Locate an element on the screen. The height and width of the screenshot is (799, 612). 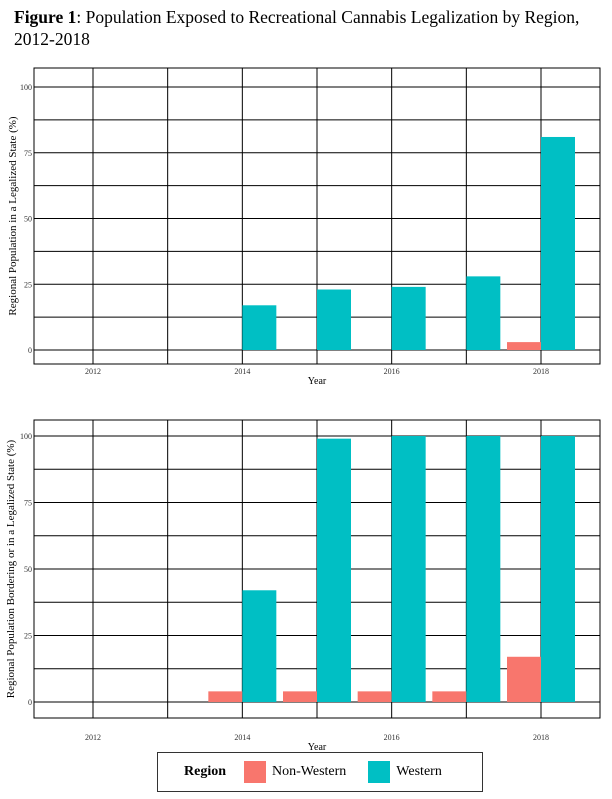
bar-non-western-2014 is located at coordinates (225, 696).